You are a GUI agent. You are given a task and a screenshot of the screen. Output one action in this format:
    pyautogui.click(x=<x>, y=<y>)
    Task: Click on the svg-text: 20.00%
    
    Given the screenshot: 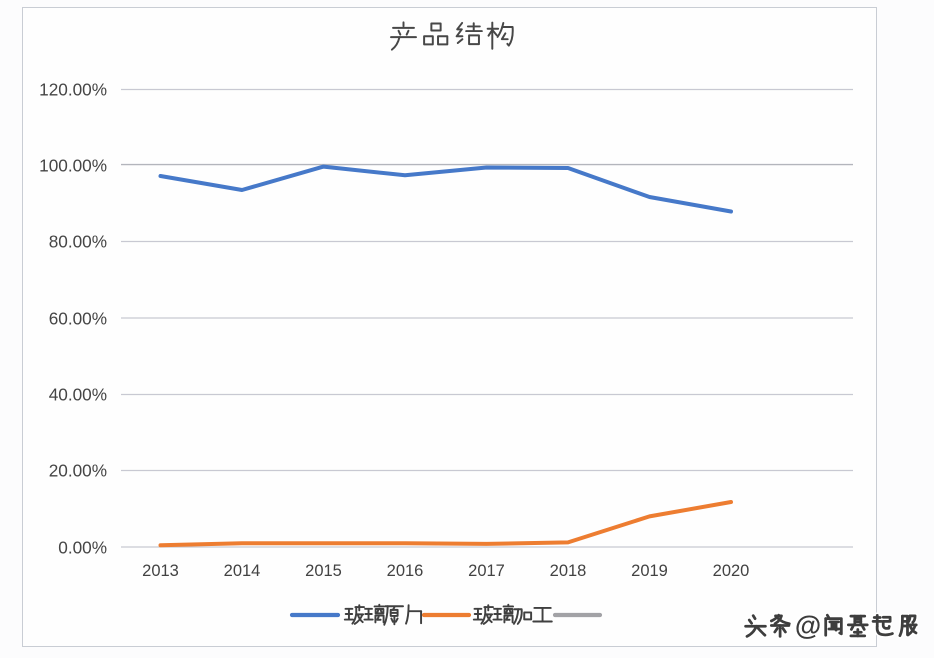 What is the action you would take?
    pyautogui.click(x=78, y=471)
    